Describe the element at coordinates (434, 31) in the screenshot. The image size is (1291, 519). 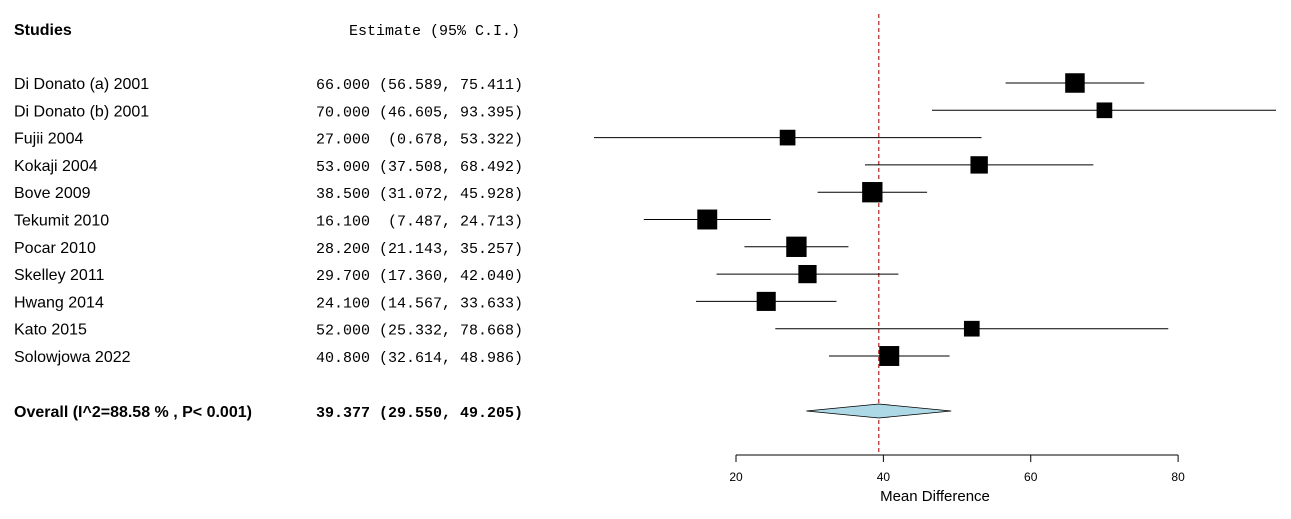
I see `estimate-header: Estimate (95% C.I.)` at that location.